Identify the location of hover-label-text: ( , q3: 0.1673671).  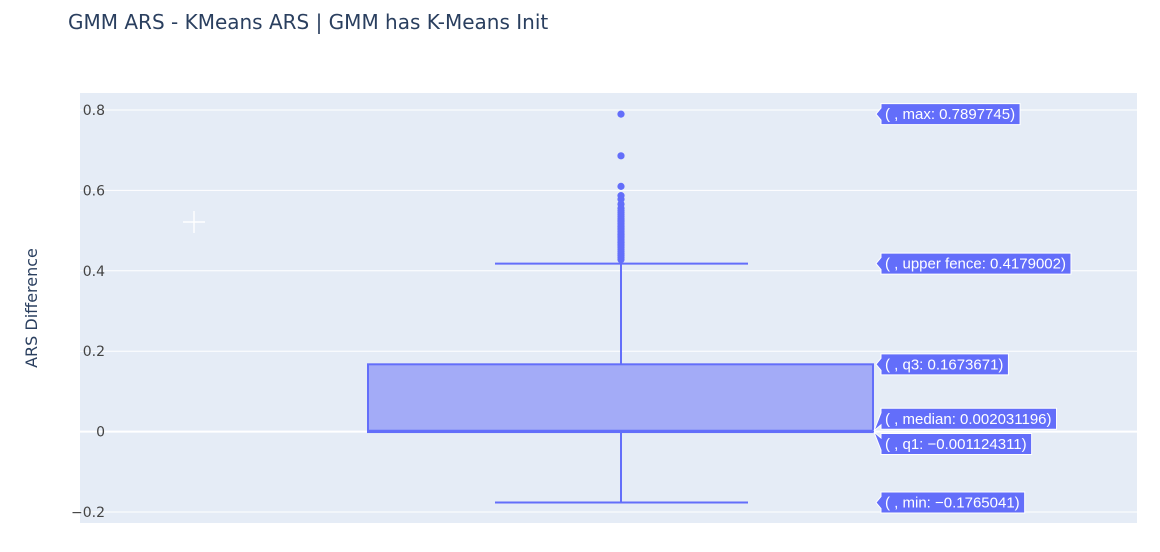
(944, 364).